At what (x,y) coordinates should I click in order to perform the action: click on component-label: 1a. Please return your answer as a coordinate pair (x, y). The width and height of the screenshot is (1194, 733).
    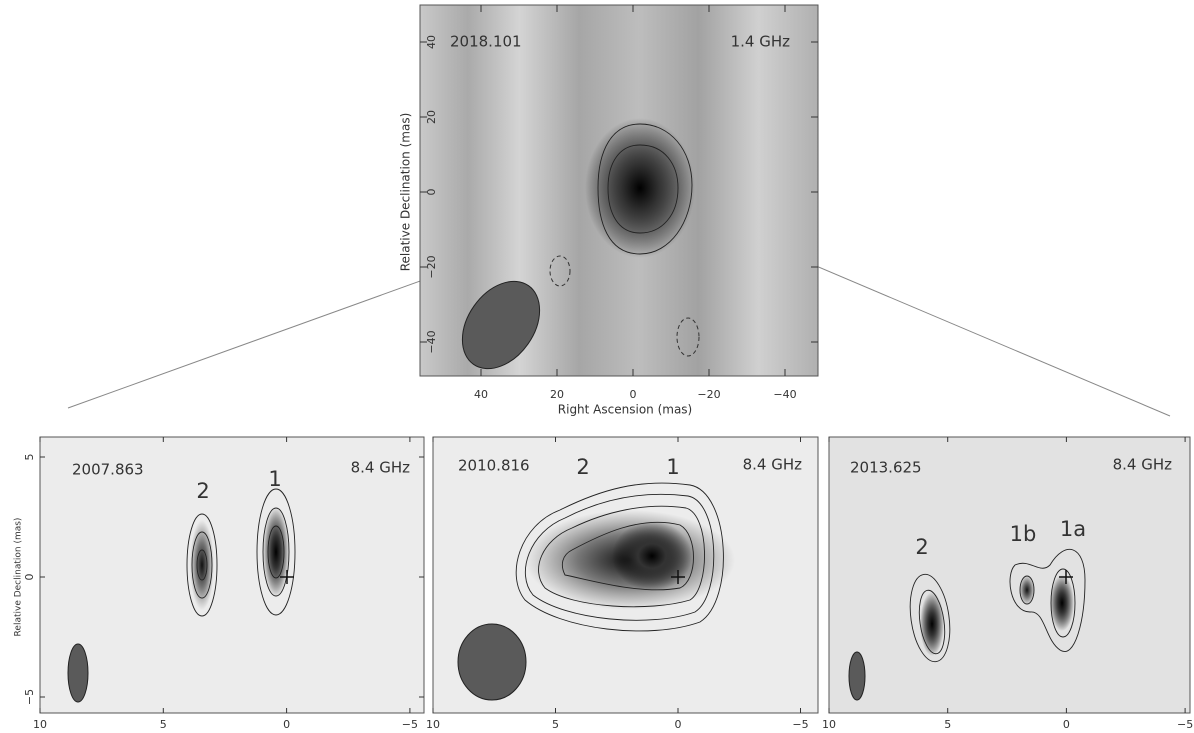
    Looking at the image, I should click on (1073, 529).